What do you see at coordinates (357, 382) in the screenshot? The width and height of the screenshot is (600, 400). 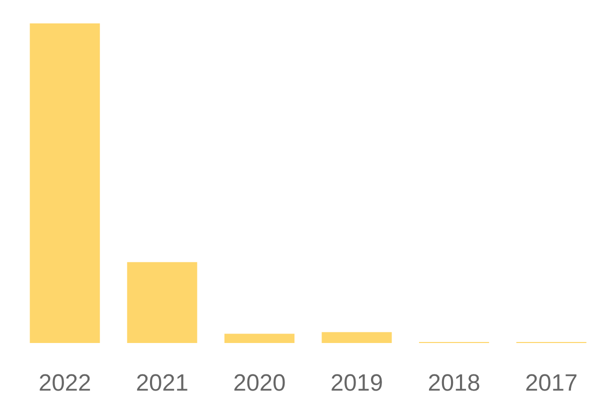 I see `x-tick-label: 2019` at bounding box center [357, 382].